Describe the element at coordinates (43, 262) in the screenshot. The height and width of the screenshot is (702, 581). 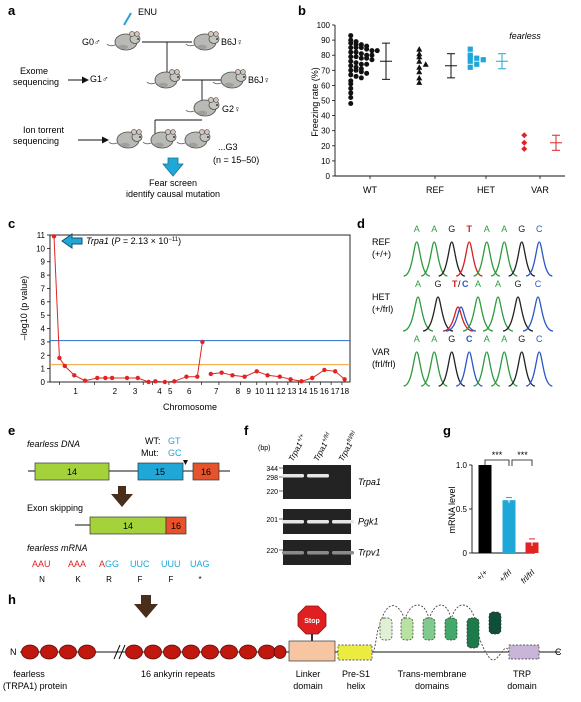
I see `c-ytick-label: 9` at that location.